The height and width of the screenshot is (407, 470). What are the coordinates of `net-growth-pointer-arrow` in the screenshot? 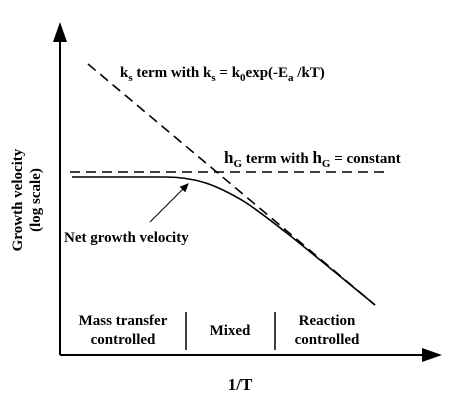 It's located at (169, 203).